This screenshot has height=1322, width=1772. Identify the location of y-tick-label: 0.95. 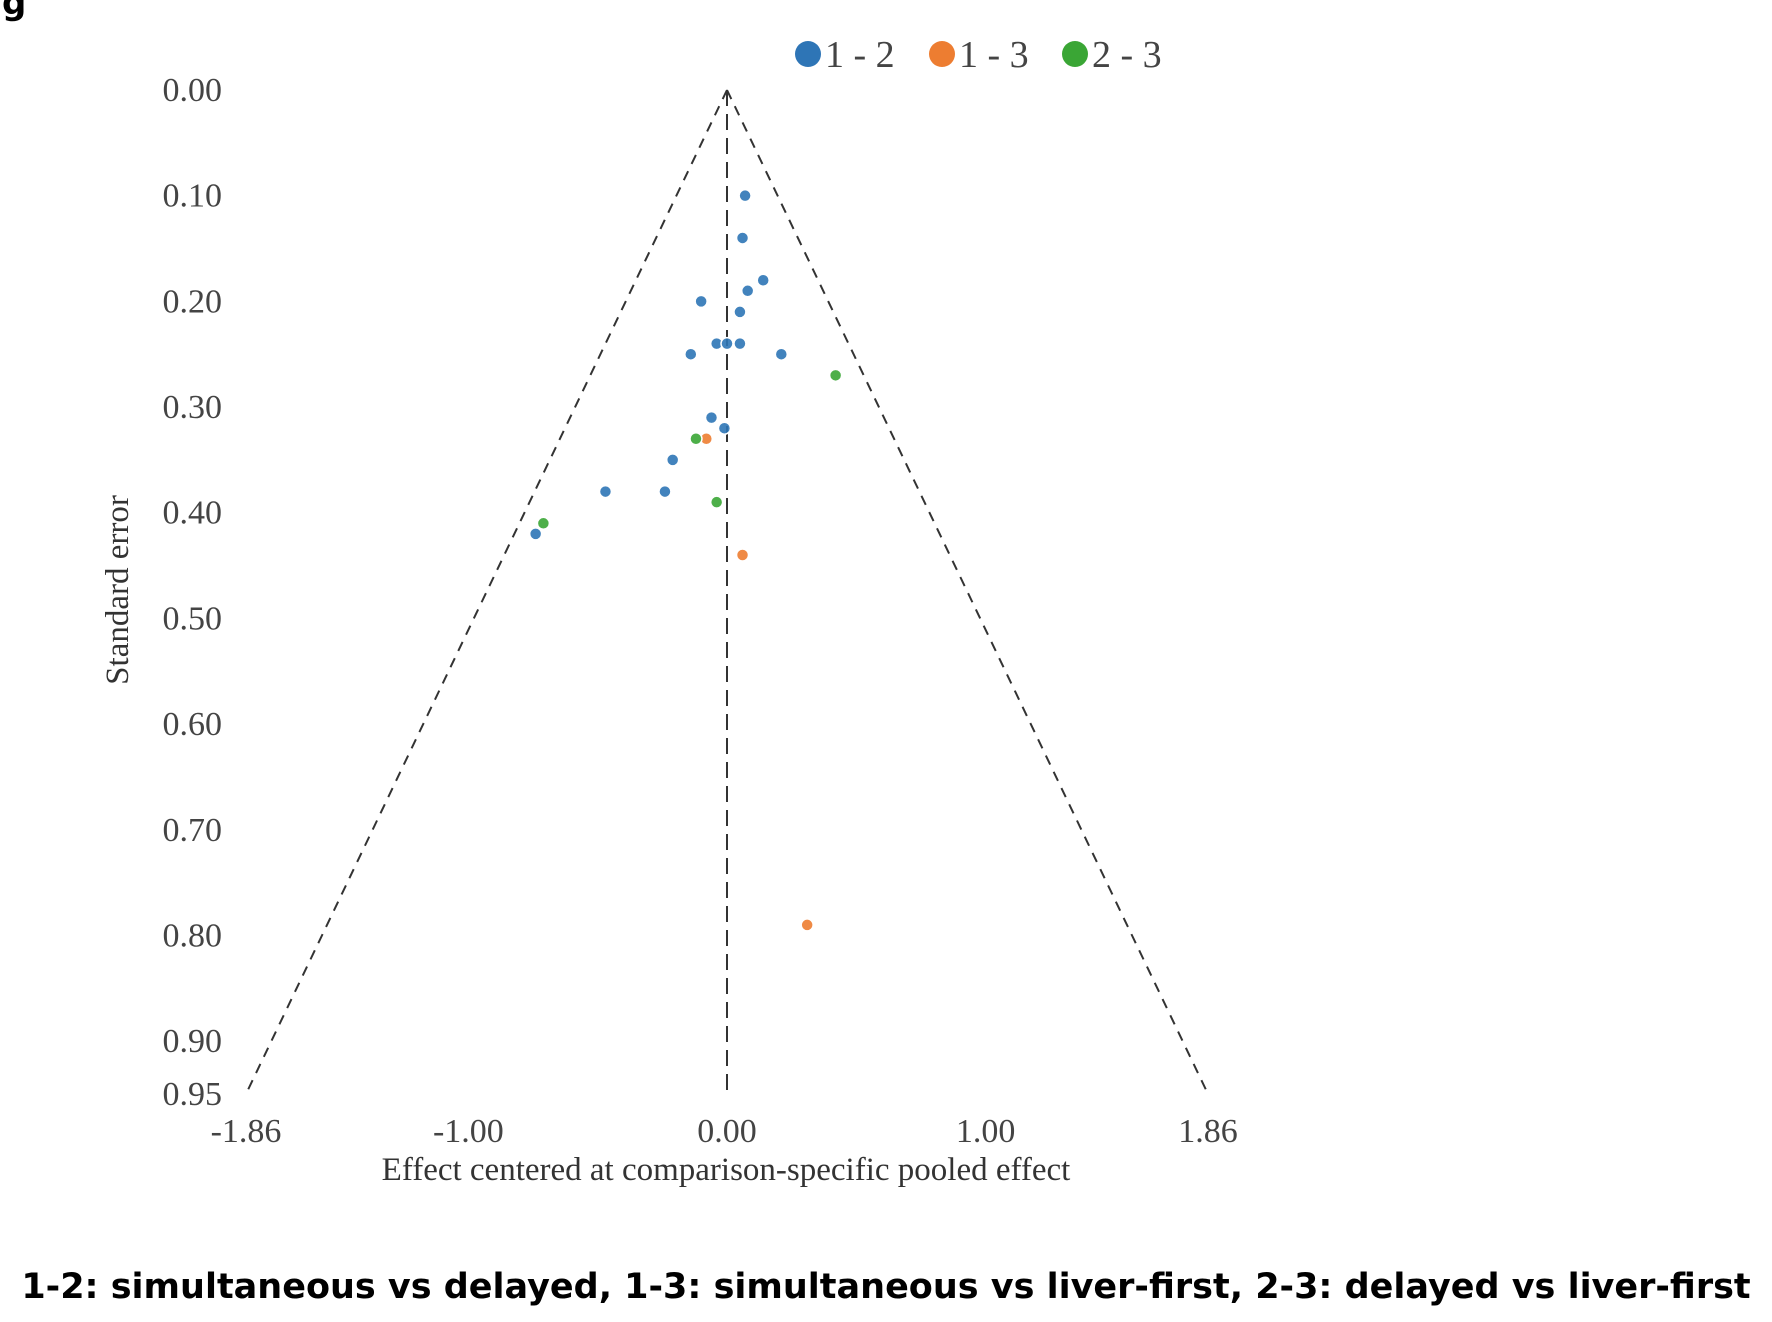
(193, 1094).